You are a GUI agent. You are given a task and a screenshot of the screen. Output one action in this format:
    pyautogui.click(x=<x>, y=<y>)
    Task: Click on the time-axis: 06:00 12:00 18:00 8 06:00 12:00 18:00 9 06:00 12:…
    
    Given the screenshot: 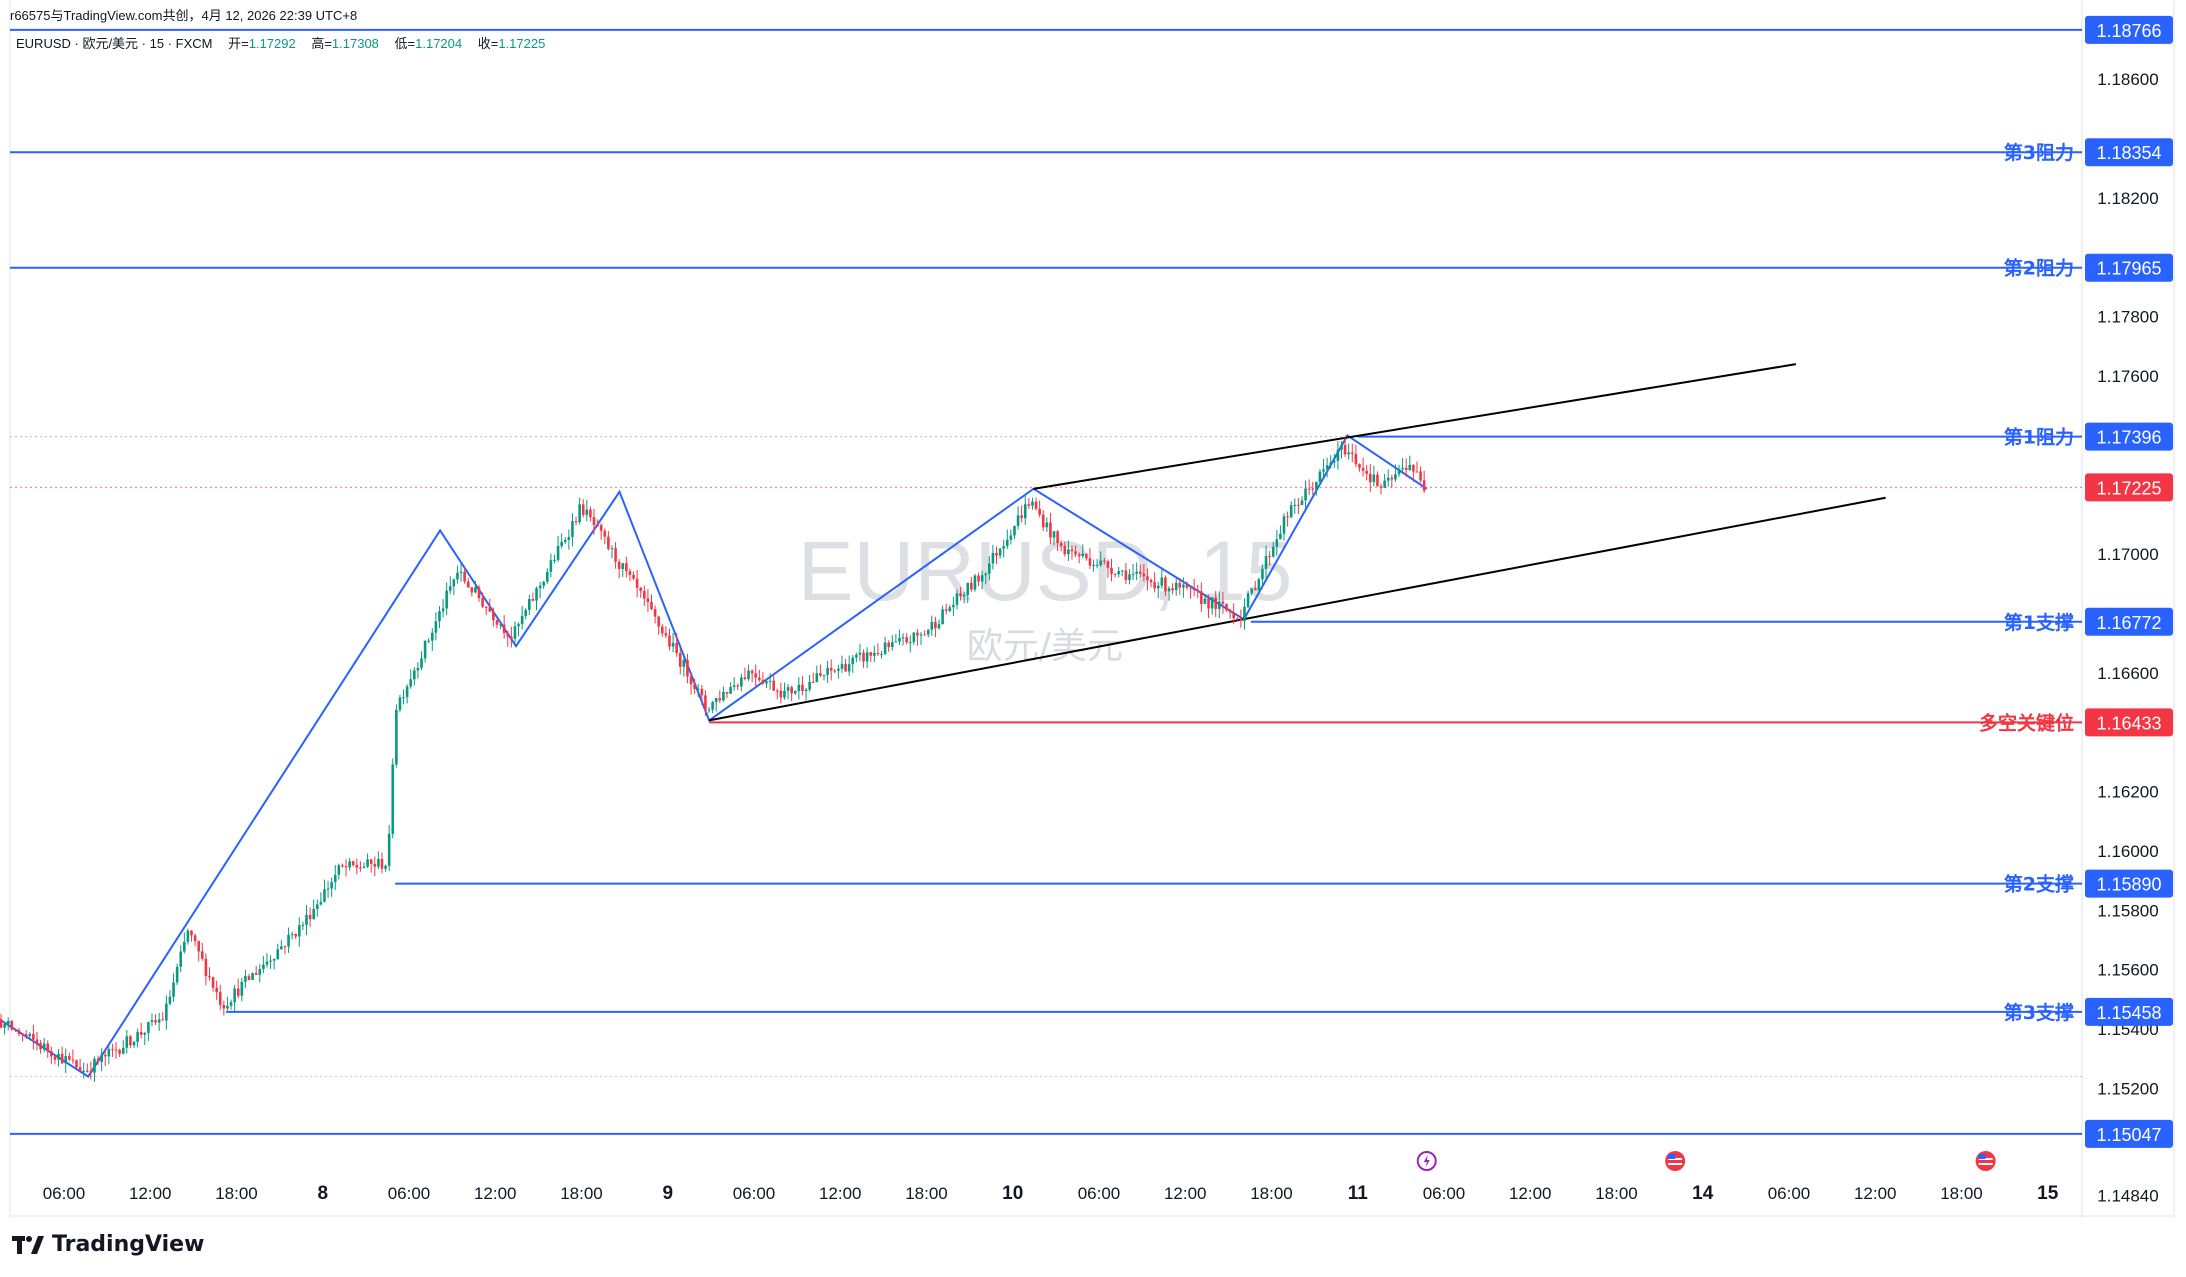 What is the action you would take?
    pyautogui.click(x=1051, y=1193)
    